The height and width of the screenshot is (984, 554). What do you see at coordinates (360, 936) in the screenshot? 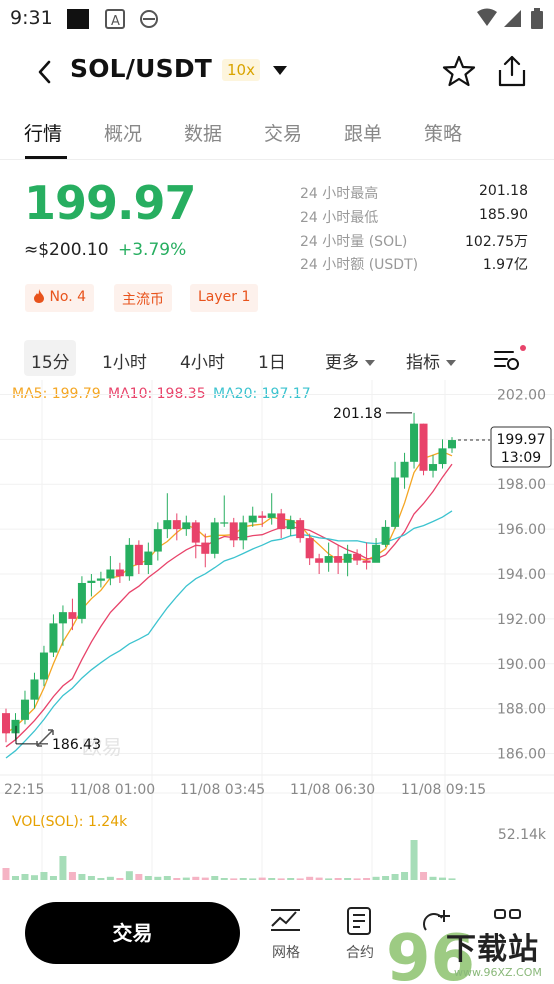
I see `contract-button: 合约` at bounding box center [360, 936].